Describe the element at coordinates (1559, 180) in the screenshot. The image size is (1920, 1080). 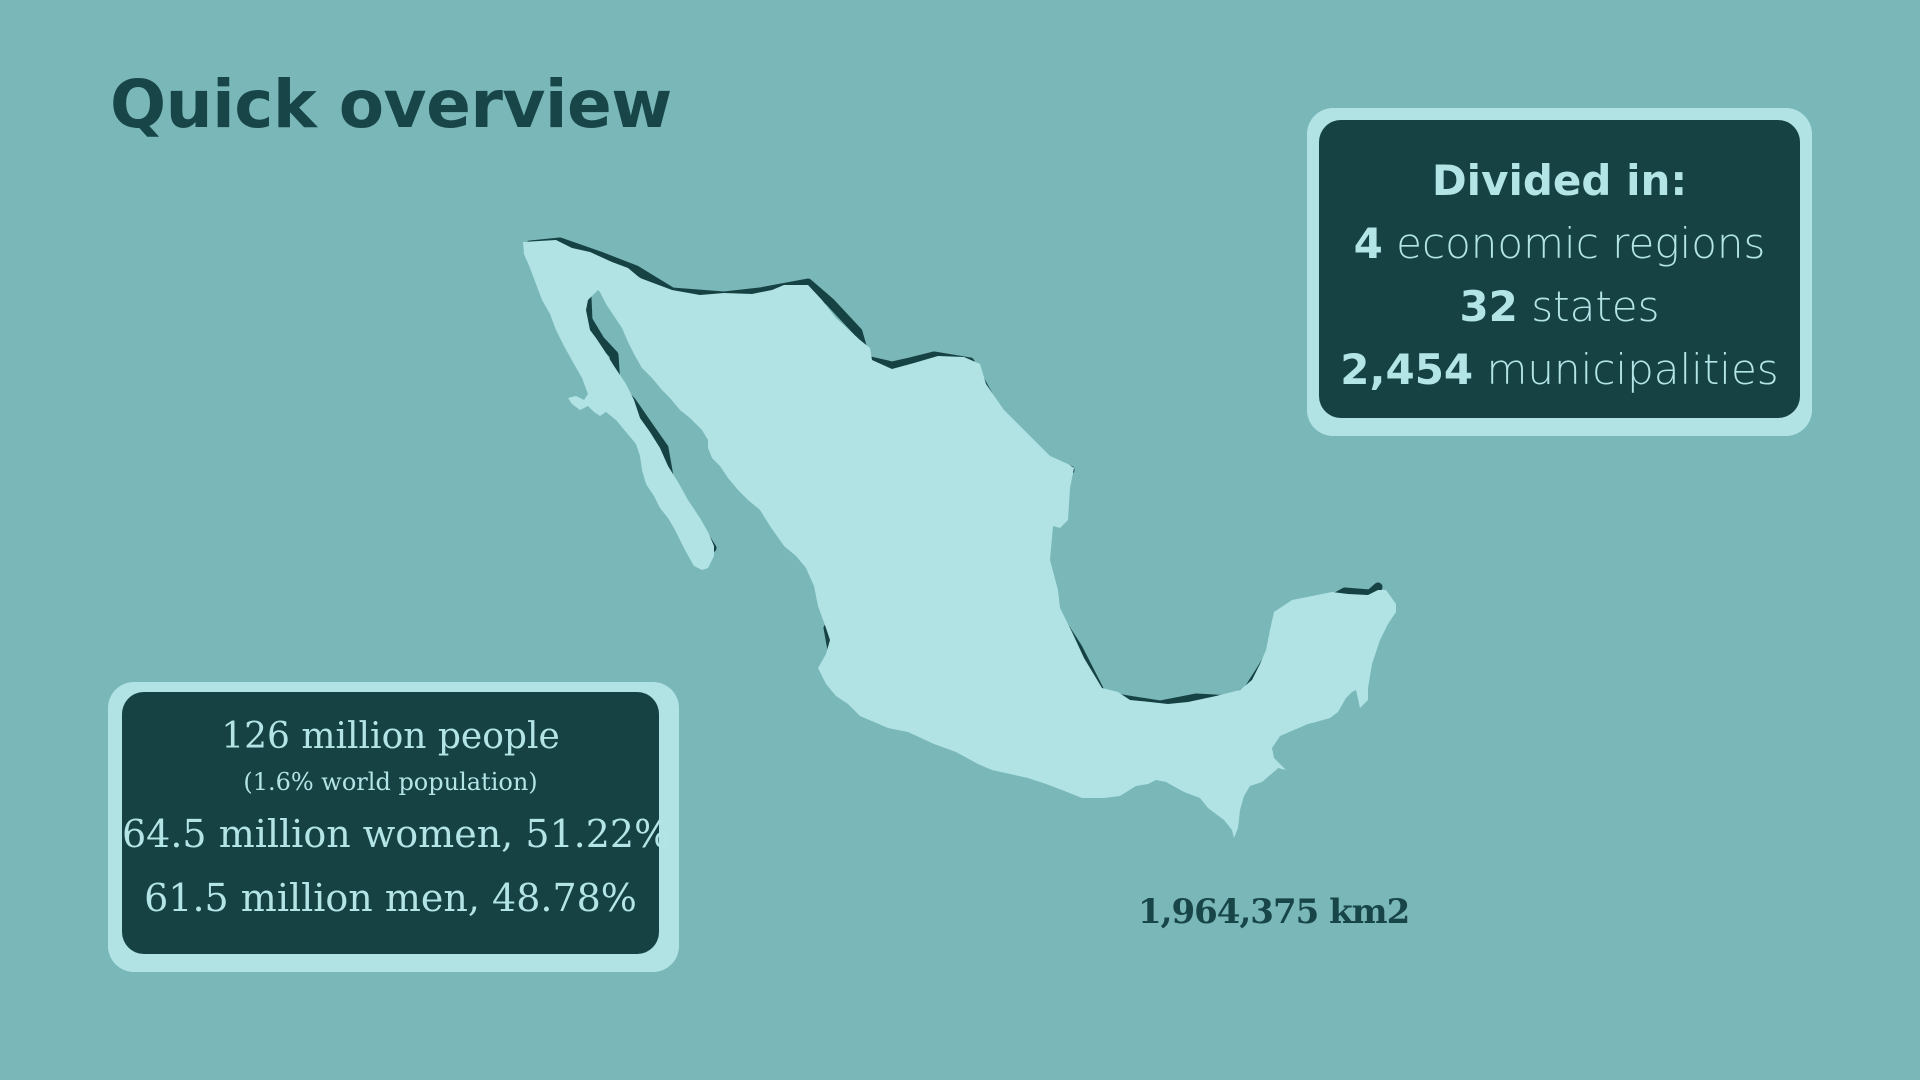
I see `divisions-heading: Divided in:` at that location.